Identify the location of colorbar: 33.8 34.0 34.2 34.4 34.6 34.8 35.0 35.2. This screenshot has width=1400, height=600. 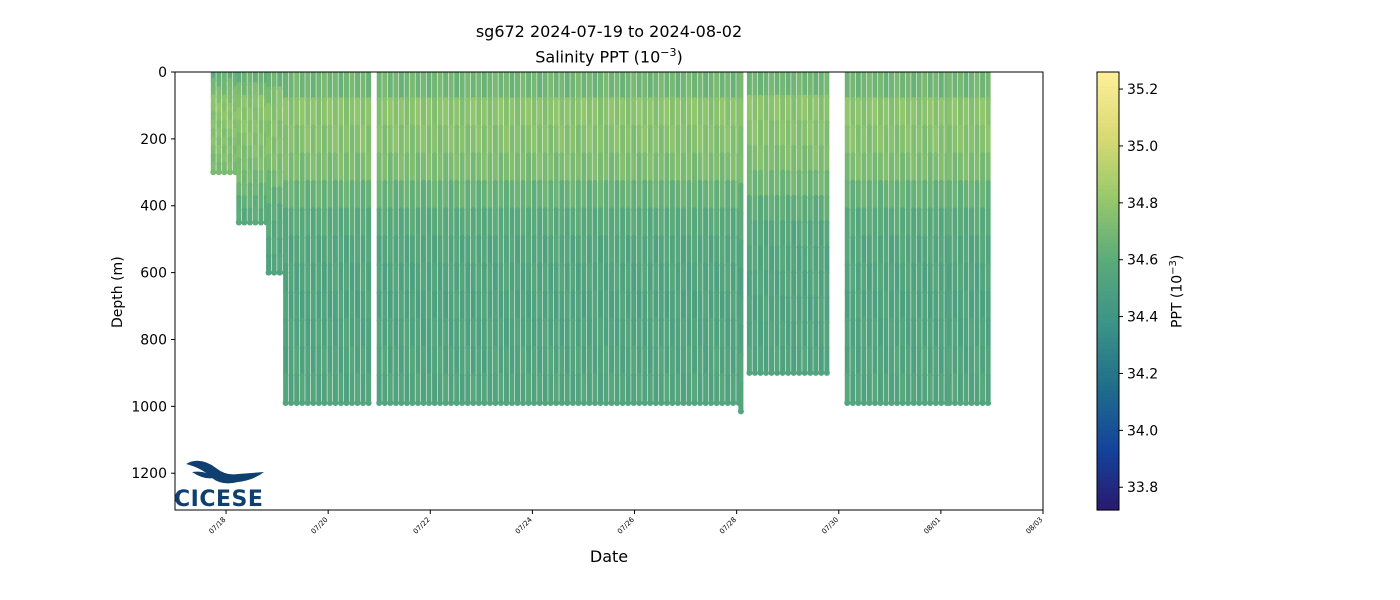
(1127, 291).